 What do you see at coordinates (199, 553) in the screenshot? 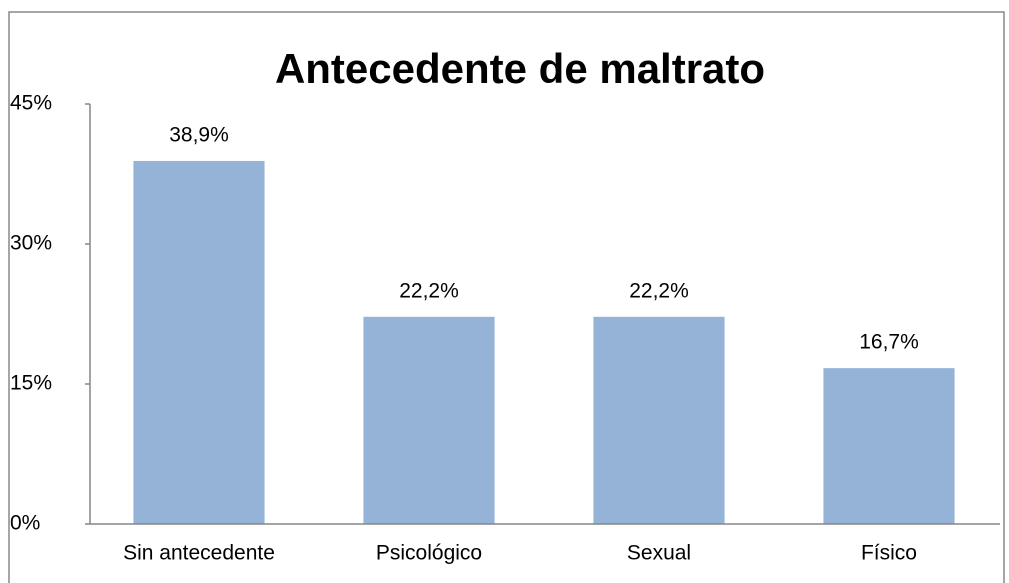
I see `x-tick-label: Sin antecedente` at bounding box center [199, 553].